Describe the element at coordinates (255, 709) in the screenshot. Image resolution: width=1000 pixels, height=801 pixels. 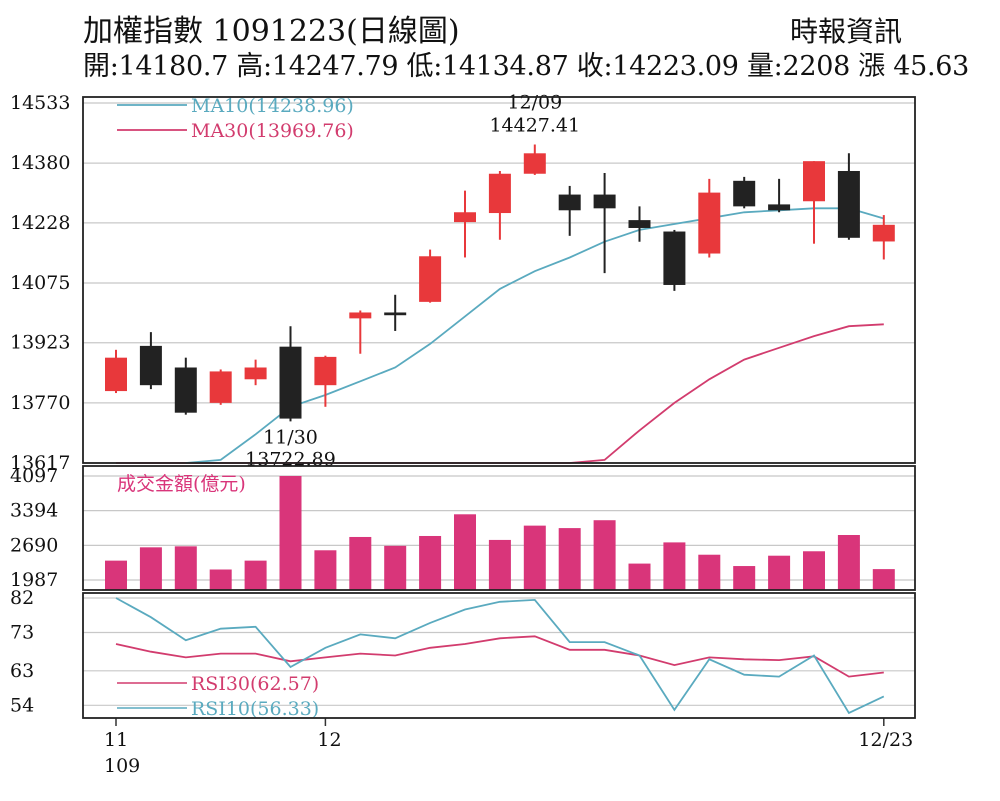
I see `rsi10-legend-label: RSI10(56.33)` at that location.